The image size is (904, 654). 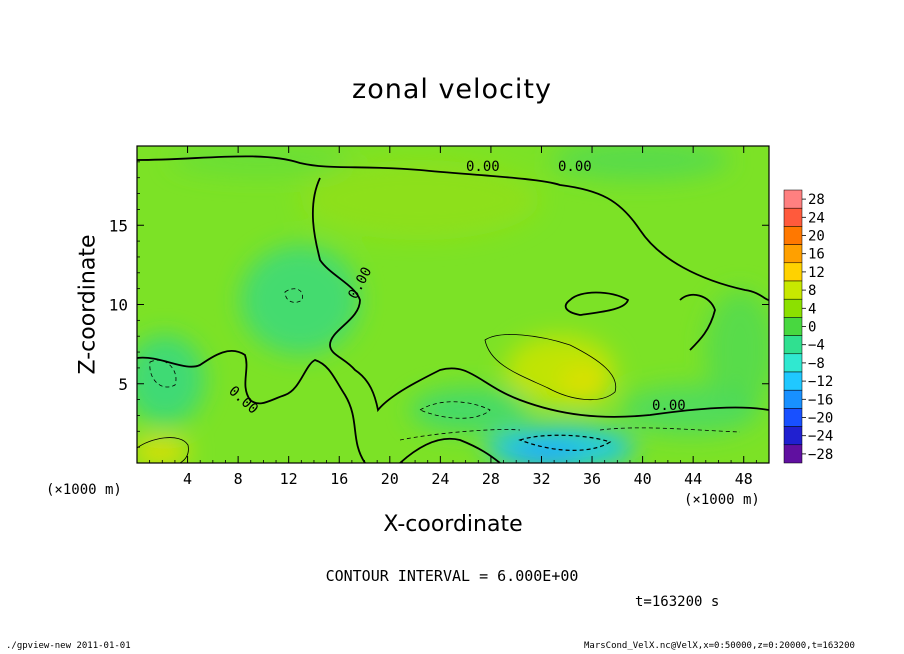 I want to click on x-tick-label: 24, so click(x=440, y=479).